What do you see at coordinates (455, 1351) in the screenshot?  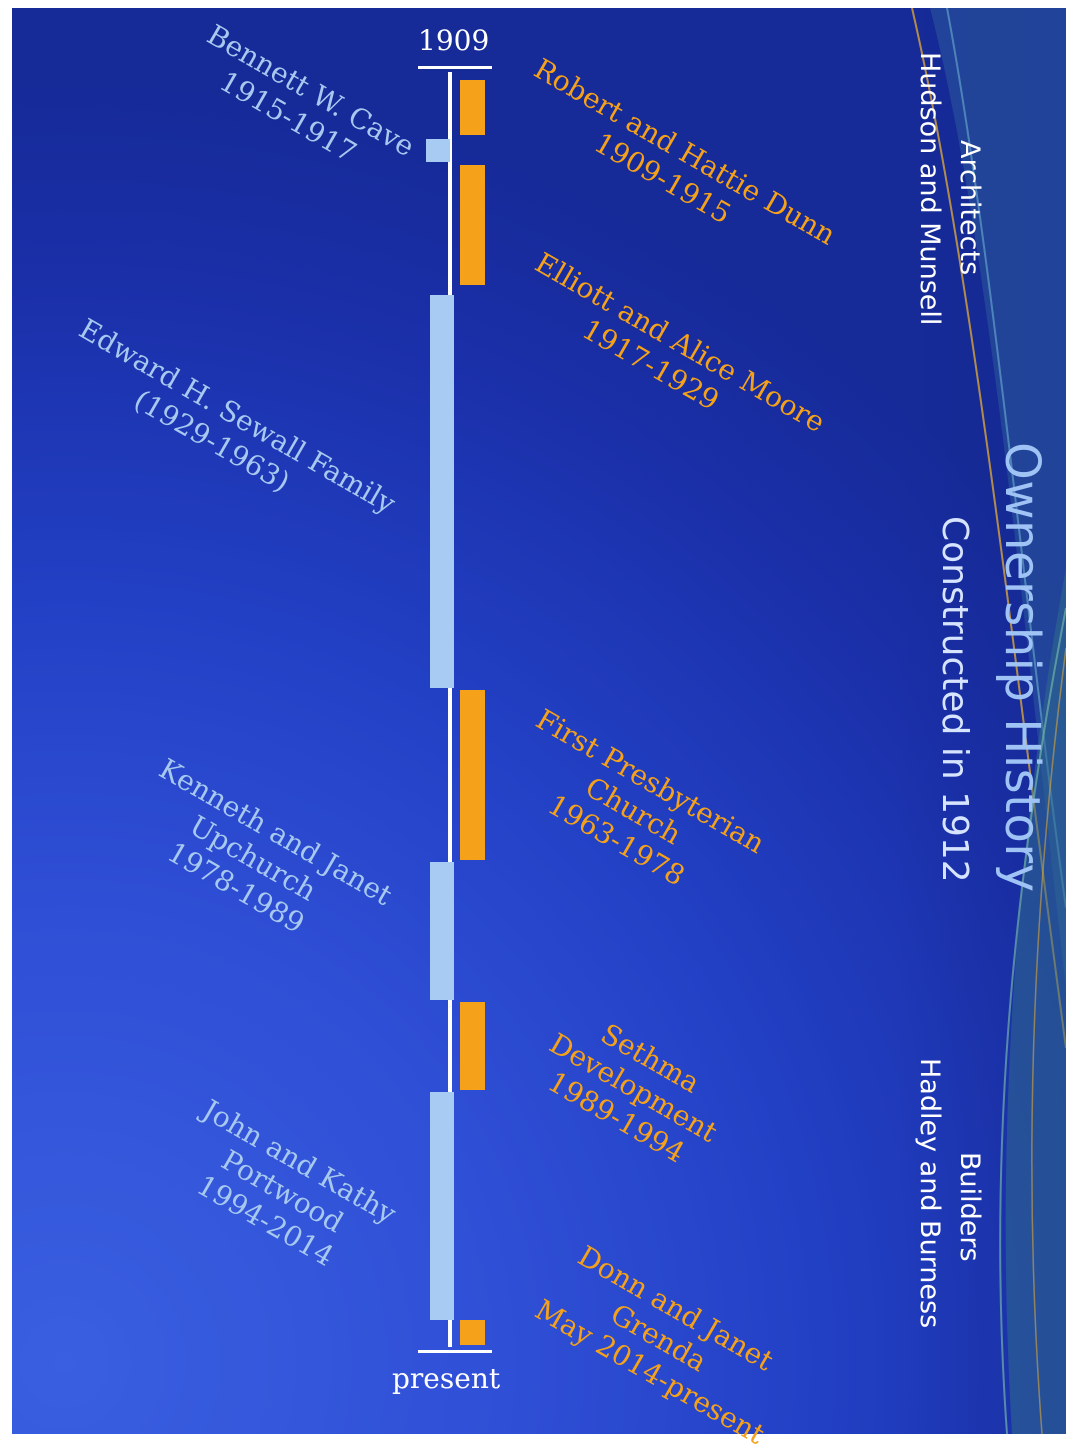 I see `timeline-end-tick` at bounding box center [455, 1351].